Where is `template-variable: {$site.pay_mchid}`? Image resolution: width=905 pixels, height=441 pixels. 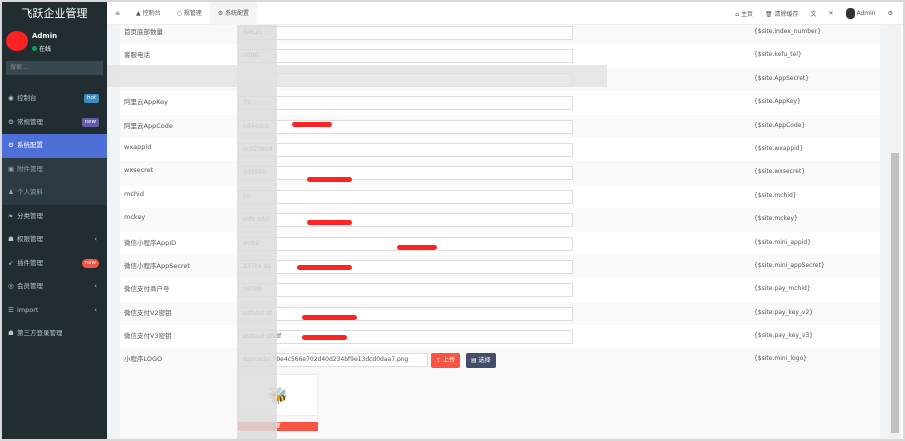
template-variable: {$site.pay_mchid} is located at coordinates (782, 289).